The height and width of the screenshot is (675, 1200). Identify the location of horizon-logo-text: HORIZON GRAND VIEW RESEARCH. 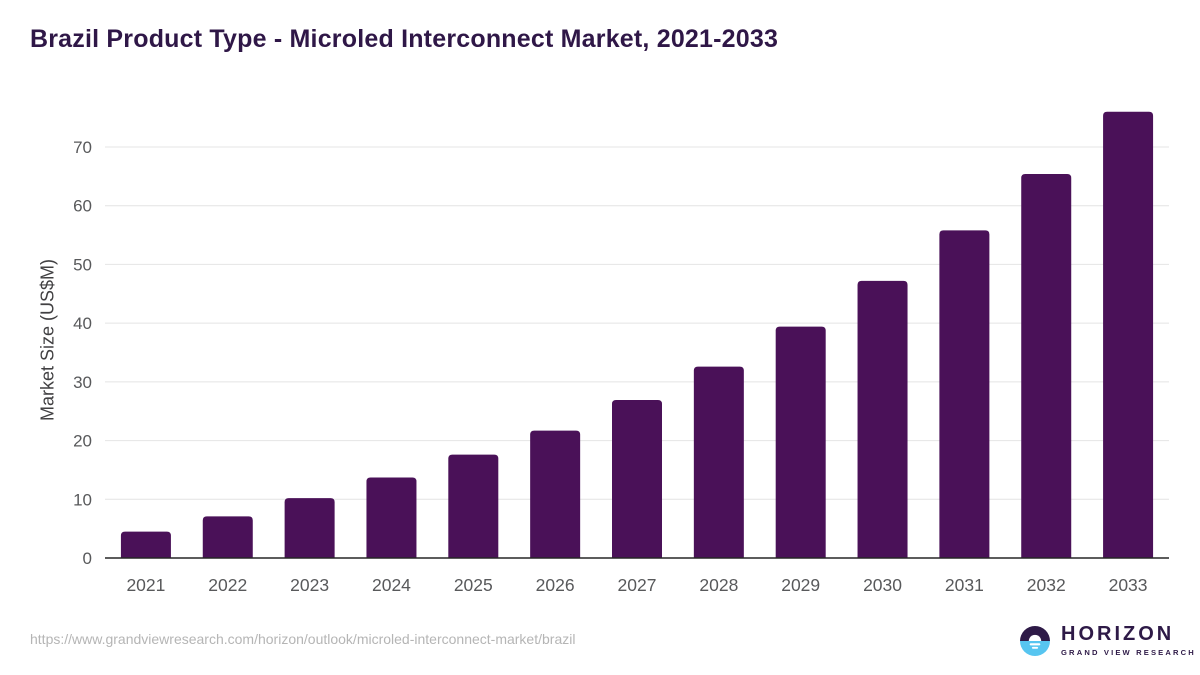
(1128, 640).